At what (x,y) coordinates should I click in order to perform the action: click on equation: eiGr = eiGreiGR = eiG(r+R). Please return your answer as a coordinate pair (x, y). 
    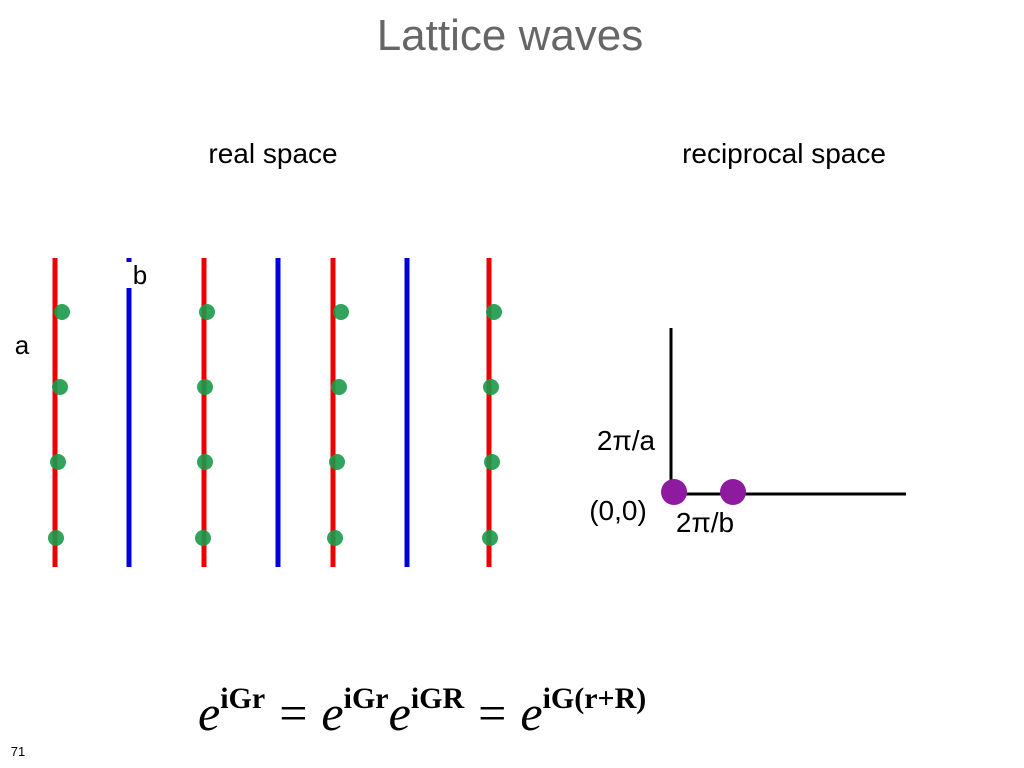
    Looking at the image, I should click on (422, 712).